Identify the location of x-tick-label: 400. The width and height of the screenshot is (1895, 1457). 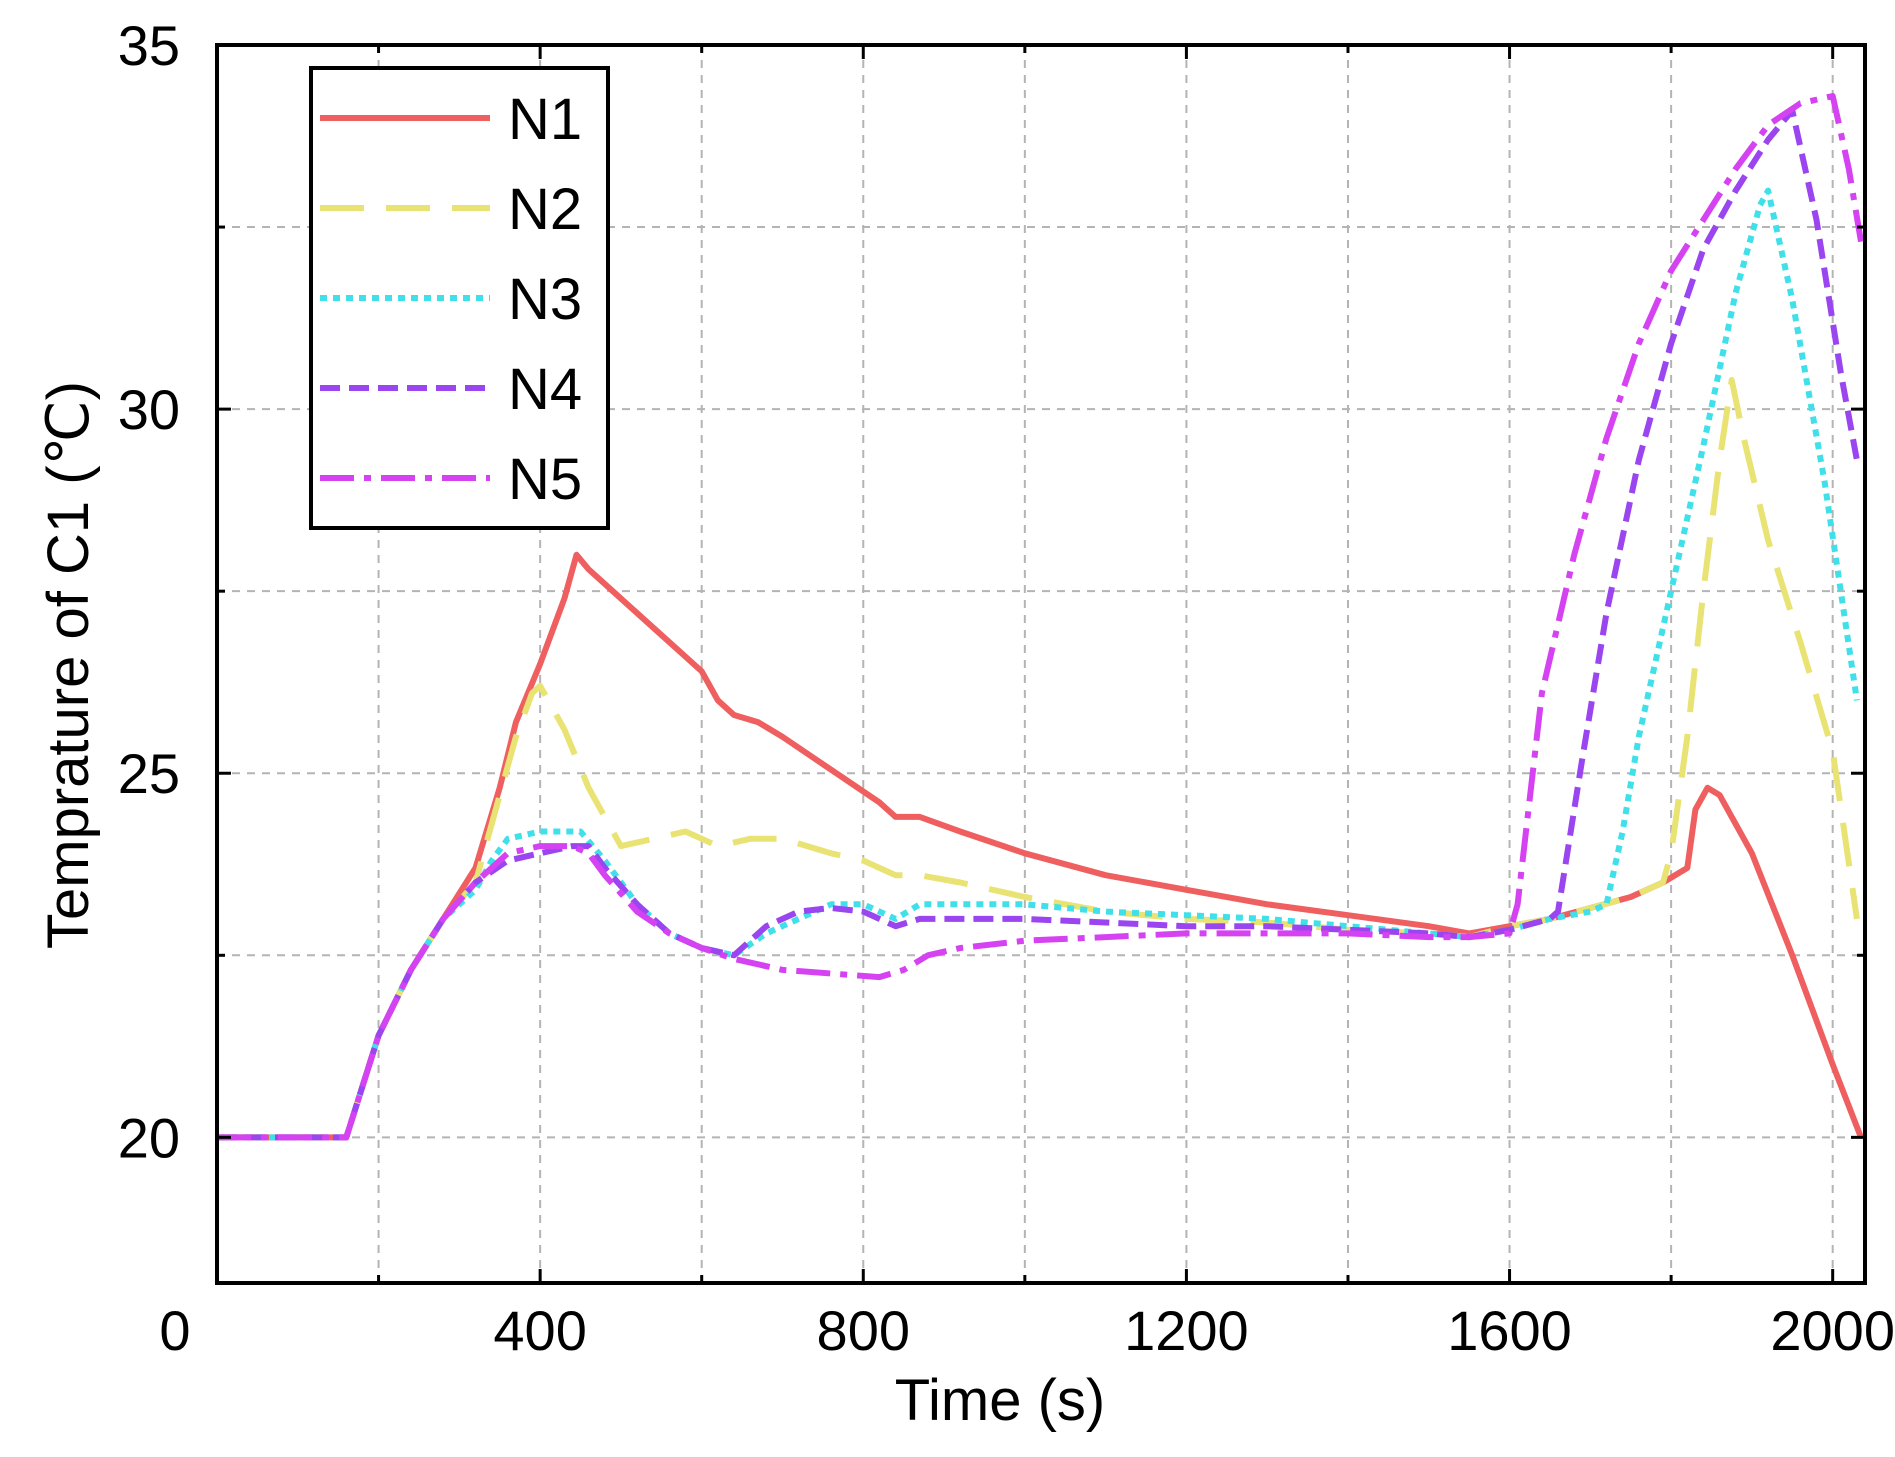
(539, 1330).